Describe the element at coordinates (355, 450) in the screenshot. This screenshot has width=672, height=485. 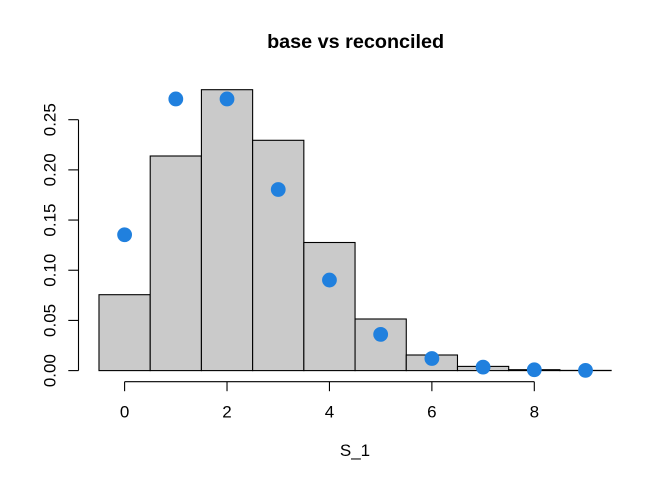
I see `svg-text: S_1` at that location.